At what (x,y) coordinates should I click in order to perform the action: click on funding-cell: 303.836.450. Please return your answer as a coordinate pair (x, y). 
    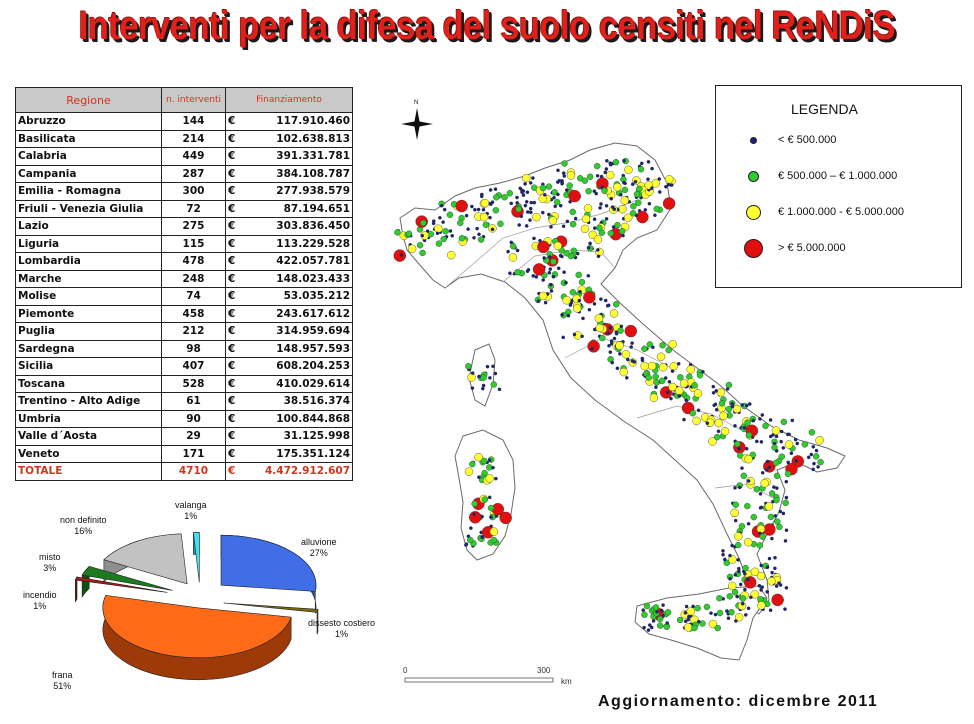
    Looking at the image, I should click on (296, 226).